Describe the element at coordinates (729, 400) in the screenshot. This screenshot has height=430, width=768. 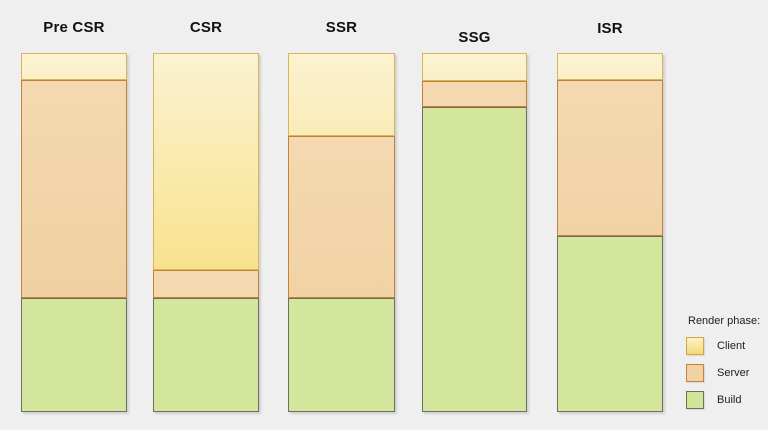
I see `legend-label-build: Build` at that location.